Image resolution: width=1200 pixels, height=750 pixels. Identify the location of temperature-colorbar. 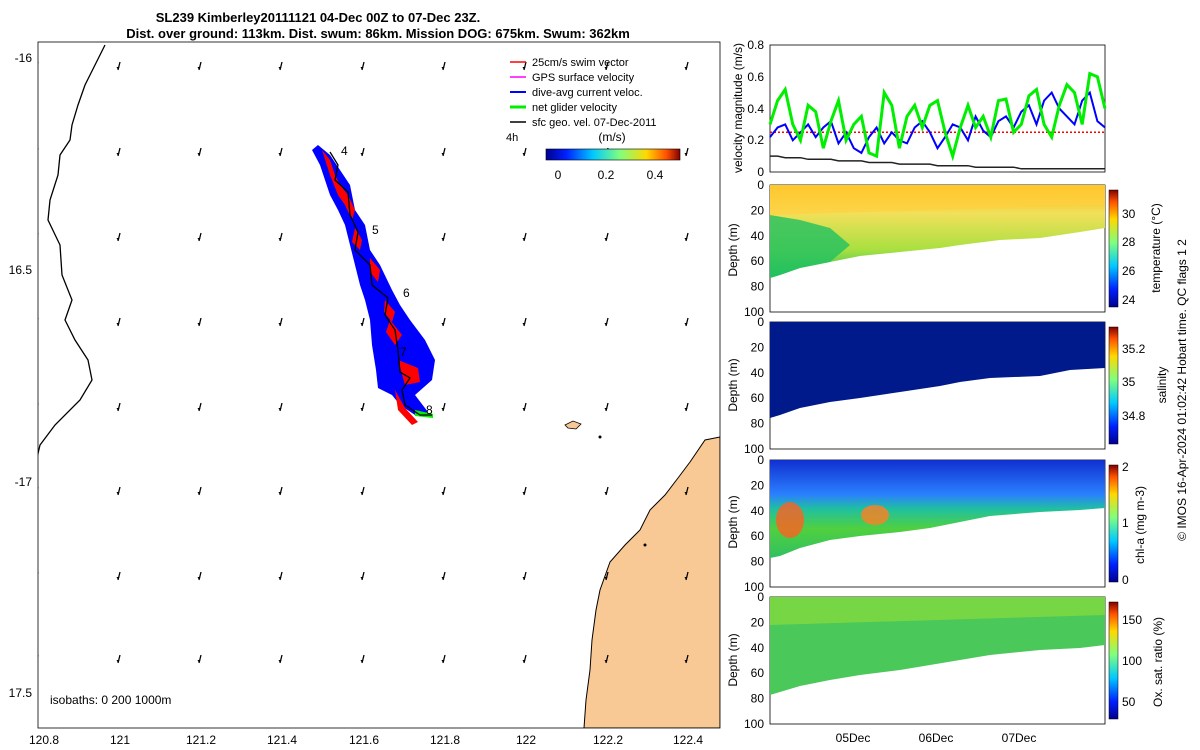
(1113, 248).